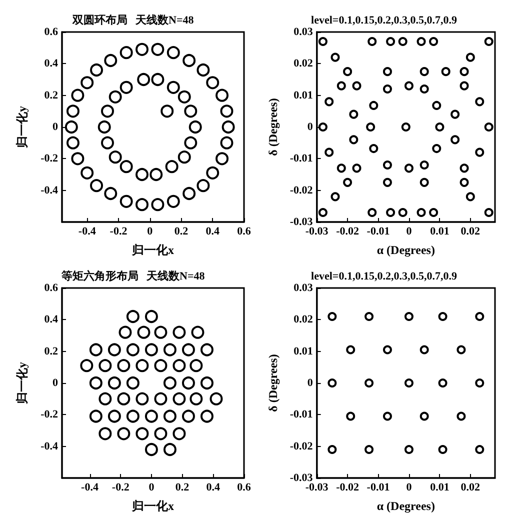 The height and width of the screenshot is (529, 517). Describe the element at coordinates (121, 488) in the screenshot. I see `x-tick-label: -0.2` at that location.